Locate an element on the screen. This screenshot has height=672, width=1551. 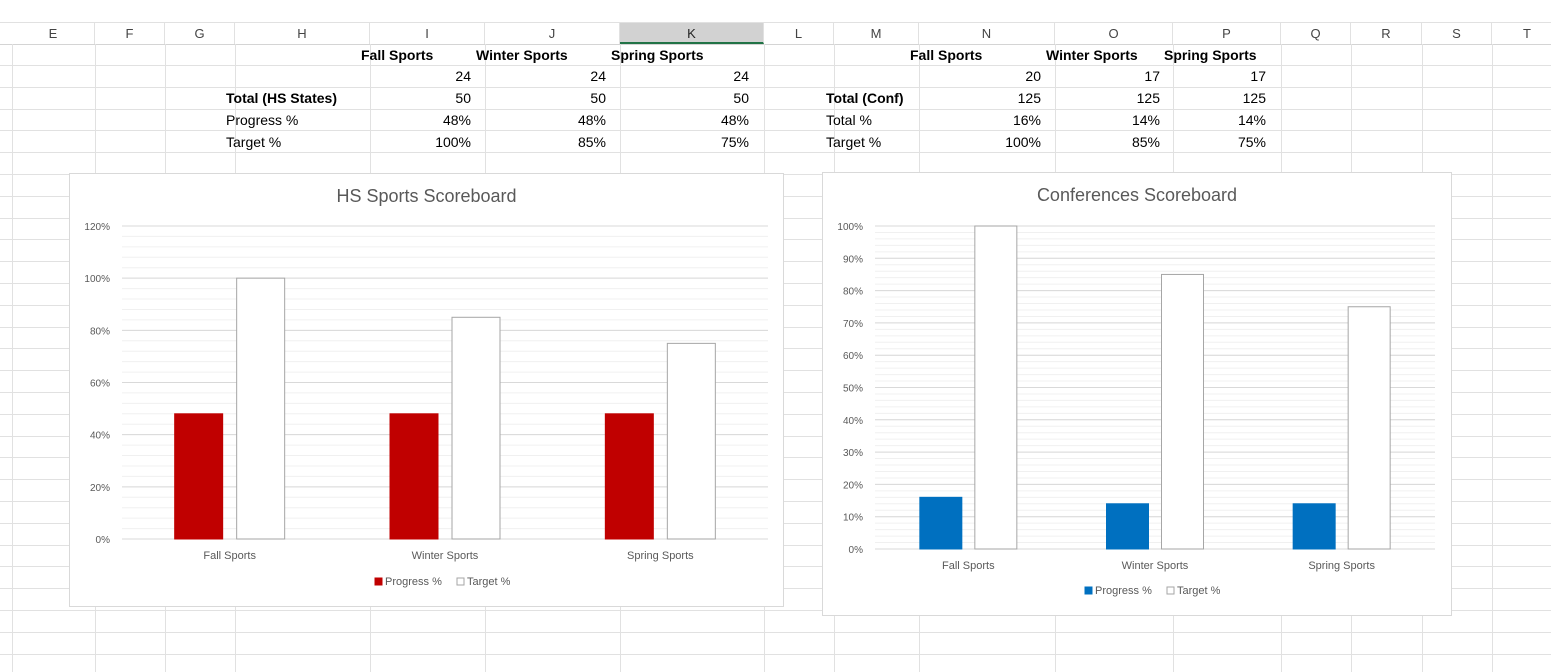
column-header-f: F is located at coordinates (130, 33).